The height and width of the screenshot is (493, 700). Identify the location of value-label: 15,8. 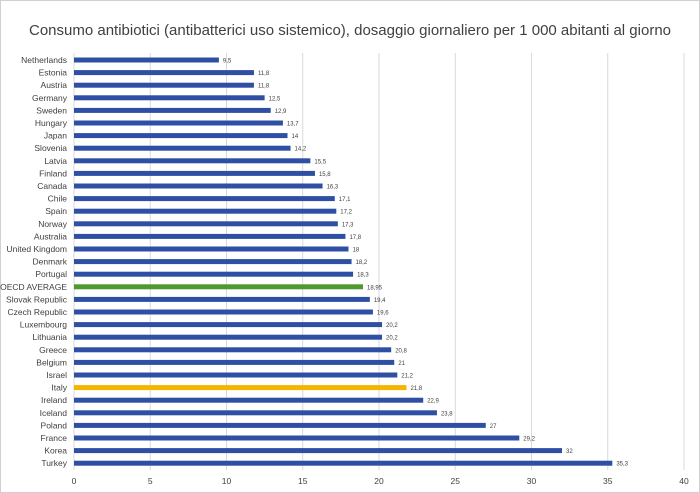
(325, 175).